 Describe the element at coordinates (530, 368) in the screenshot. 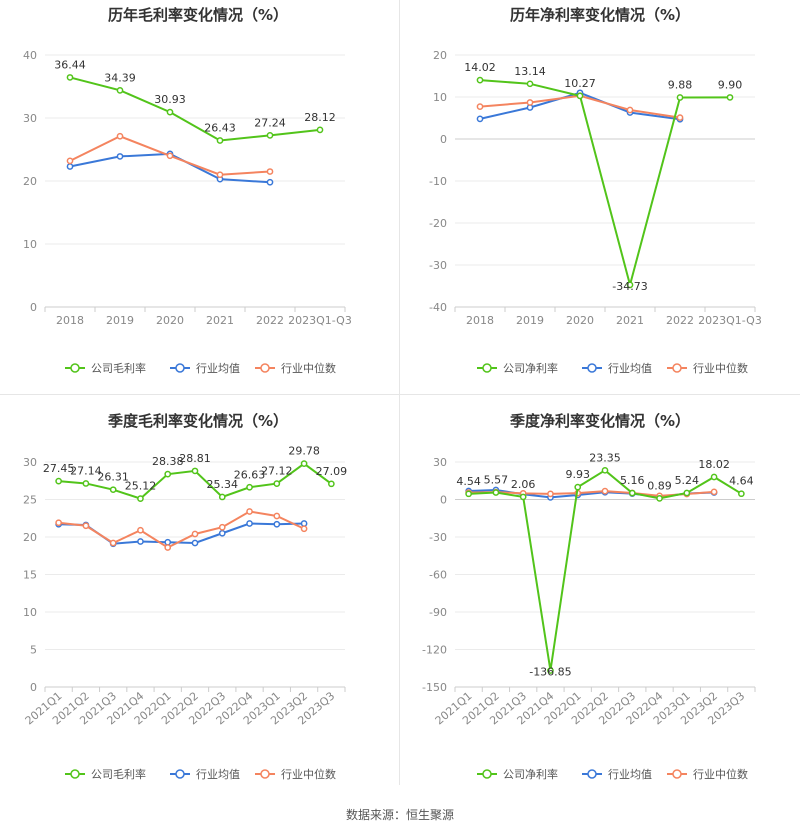

I see `legend-label: 公司净利率` at that location.